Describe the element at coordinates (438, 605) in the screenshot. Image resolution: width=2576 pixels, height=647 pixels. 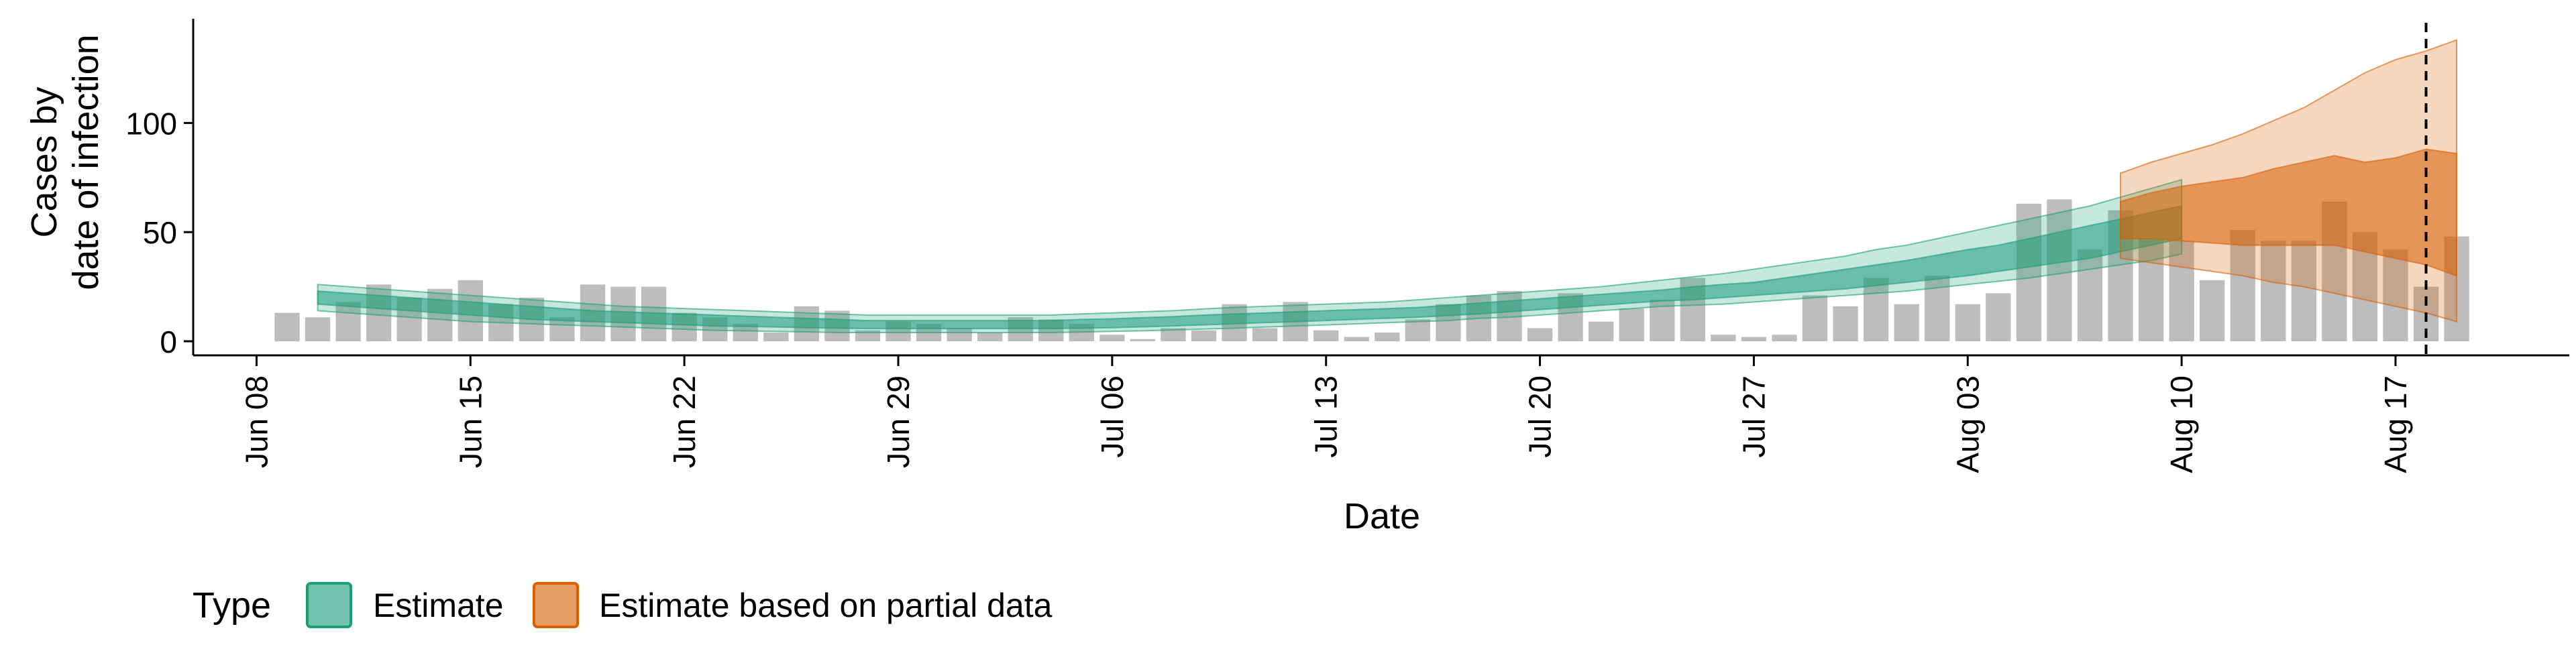
I see `legend-label-estimate: Estimate` at that location.